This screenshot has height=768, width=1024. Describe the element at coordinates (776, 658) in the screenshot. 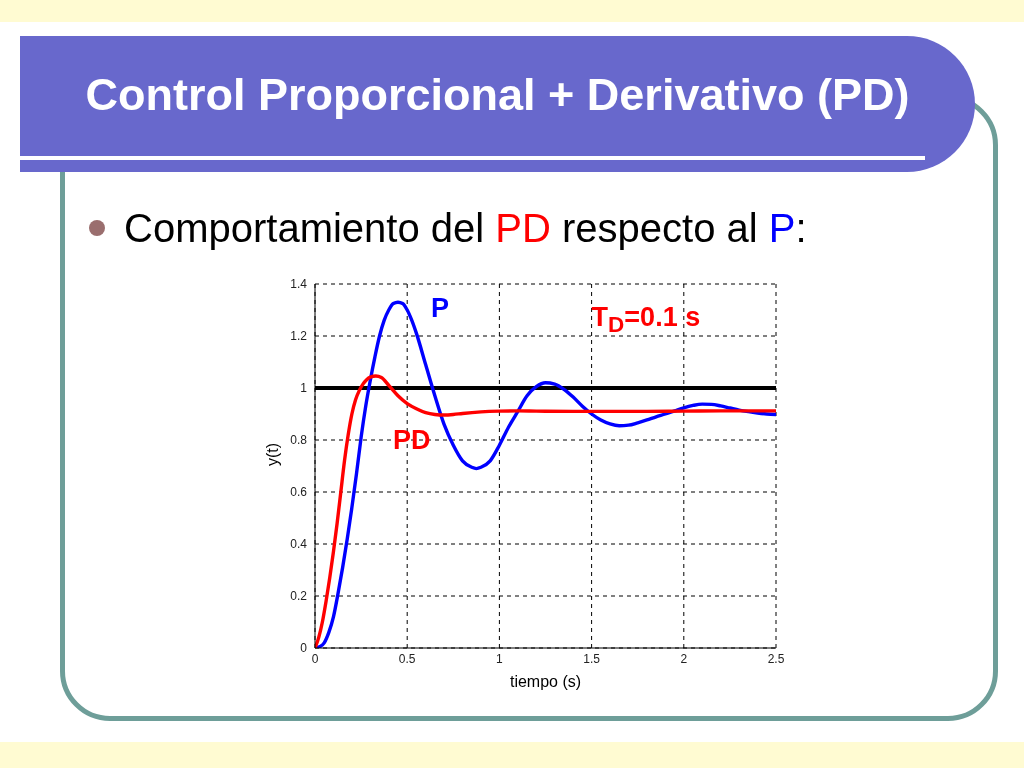

I see `x-tick-label: 2.5` at that location.